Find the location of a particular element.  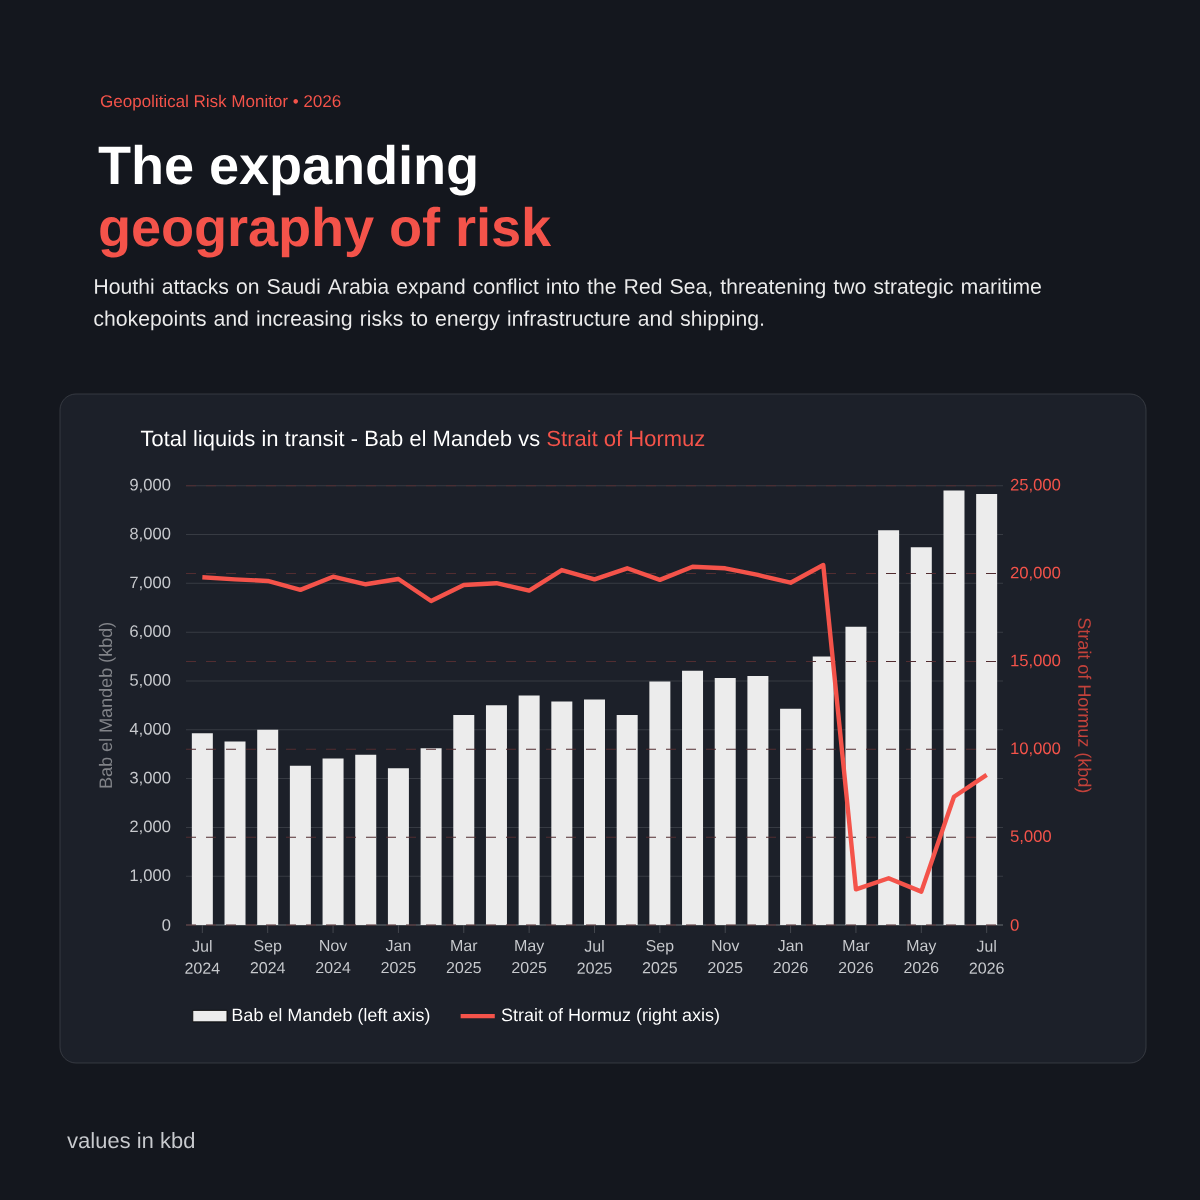

legend-label: Bab el Mandeb (left axis) is located at coordinates (331, 1016).